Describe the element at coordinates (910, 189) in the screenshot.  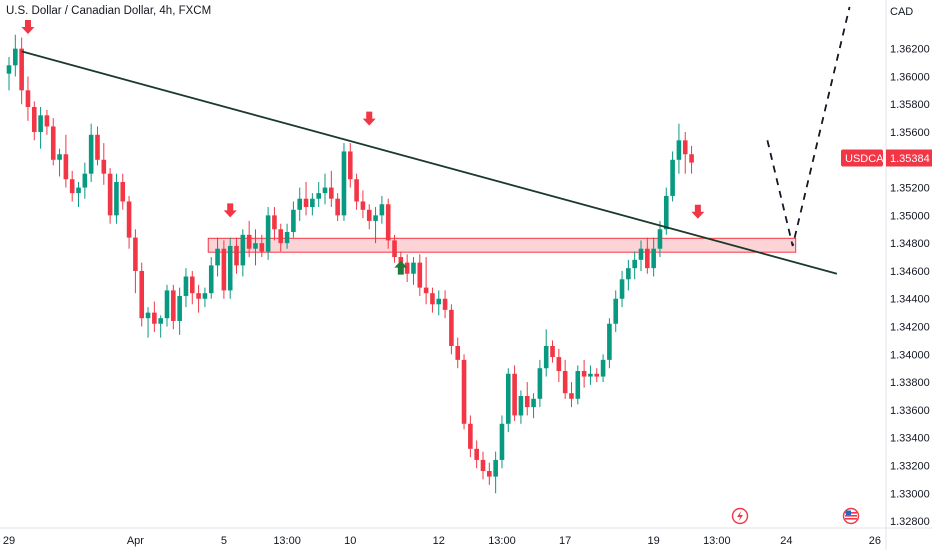
I see `price-tick-label: 1.35200` at that location.